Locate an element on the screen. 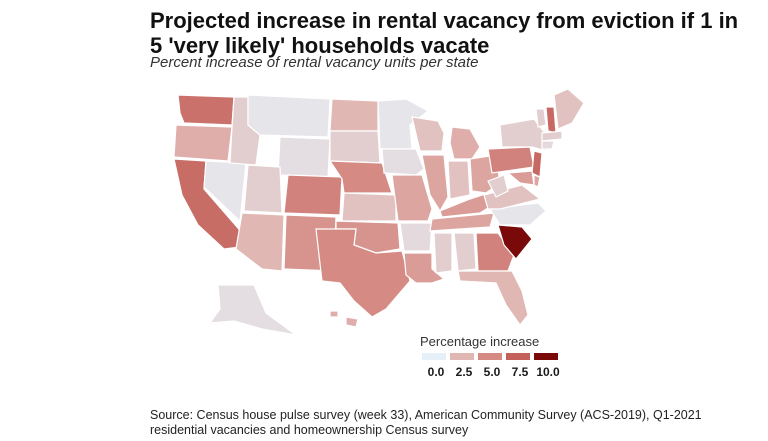  state-al is located at coordinates (465, 252).